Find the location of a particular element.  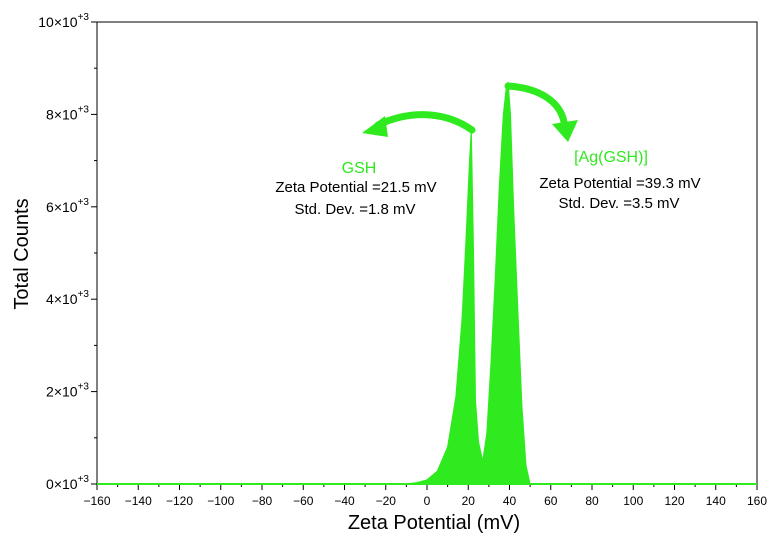

x-tick-label: 40 is located at coordinates (510, 501).